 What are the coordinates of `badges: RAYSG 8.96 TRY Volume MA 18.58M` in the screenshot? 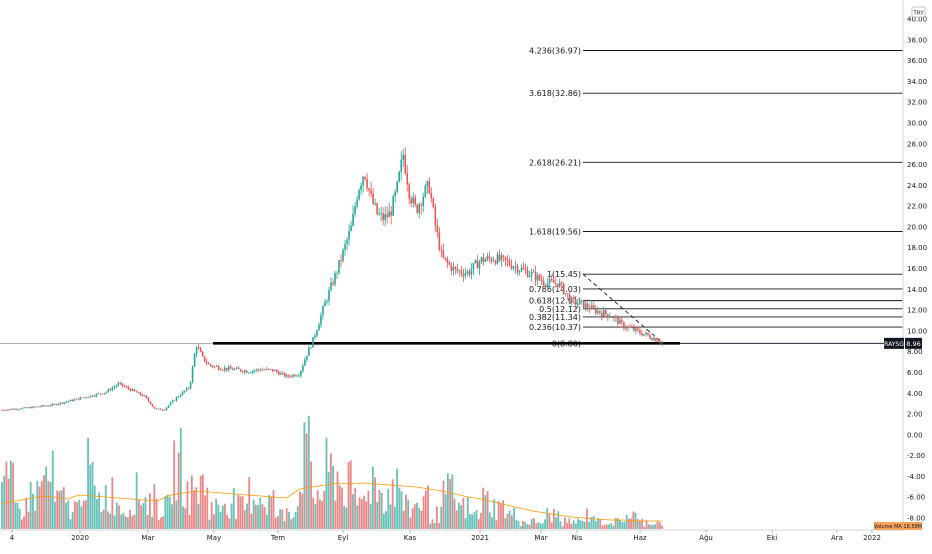 It's located at (900, 268).